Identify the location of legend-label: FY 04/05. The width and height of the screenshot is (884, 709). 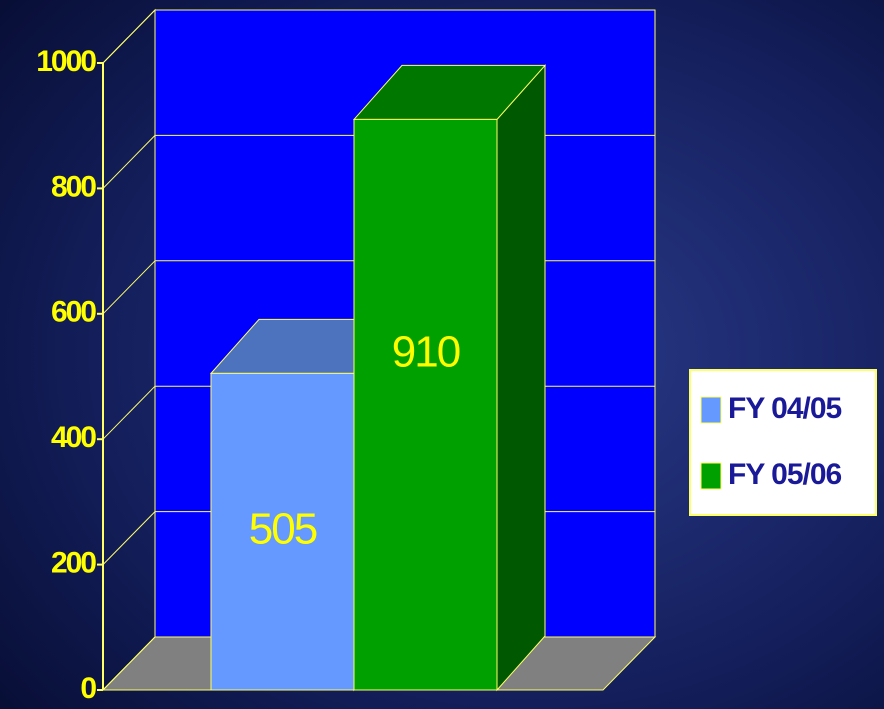
(785, 408).